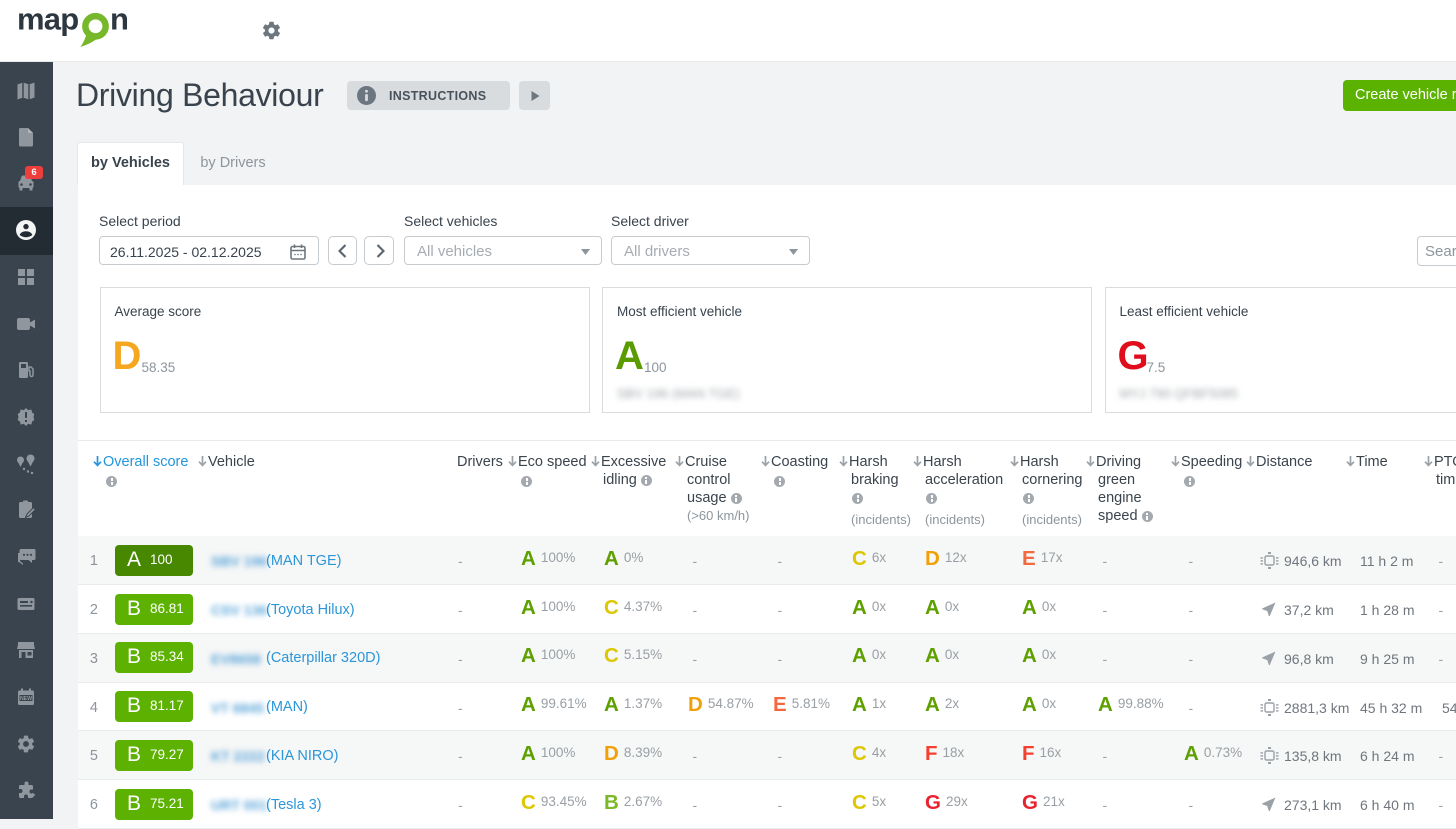 Image resolution: width=1456 pixels, height=829 pixels. What do you see at coordinates (26, 699) in the screenshot?
I see `svg-text: NEW` at bounding box center [26, 699].